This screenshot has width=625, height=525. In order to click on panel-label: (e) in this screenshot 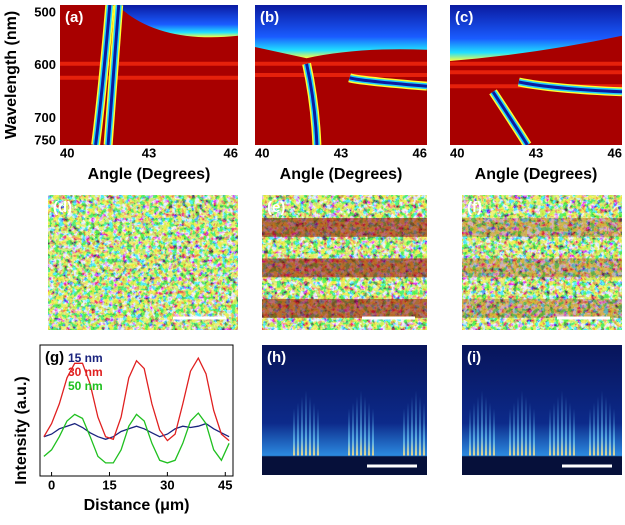, I will do `click(276, 207)`.